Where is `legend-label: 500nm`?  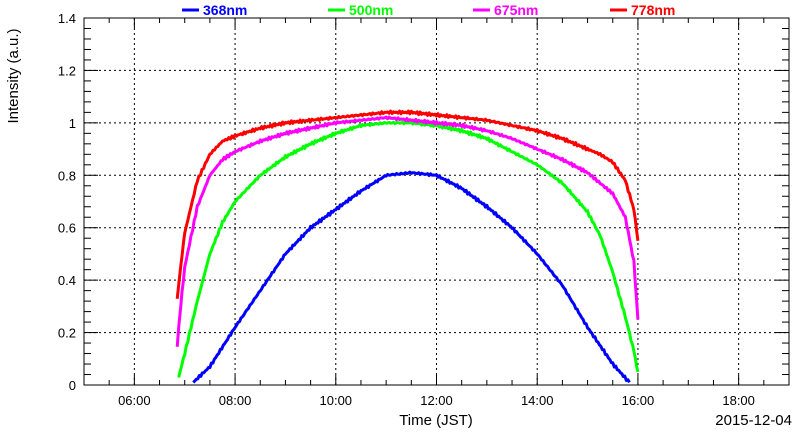
legend-label: 500nm is located at coordinates (371, 10).